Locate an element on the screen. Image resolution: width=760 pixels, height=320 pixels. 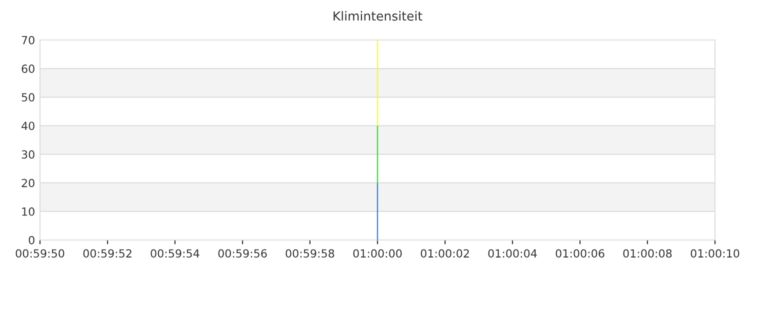
y-tick-label: 30 is located at coordinates (28, 154).